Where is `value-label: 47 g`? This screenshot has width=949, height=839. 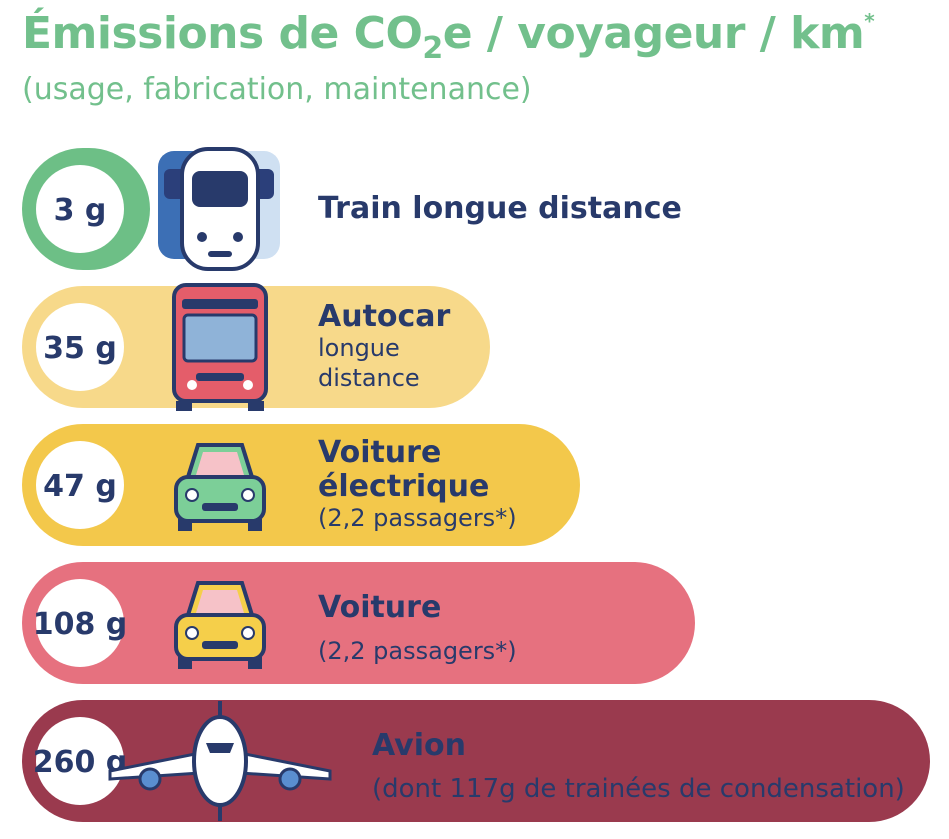 value-label: 47 g is located at coordinates (80, 486).